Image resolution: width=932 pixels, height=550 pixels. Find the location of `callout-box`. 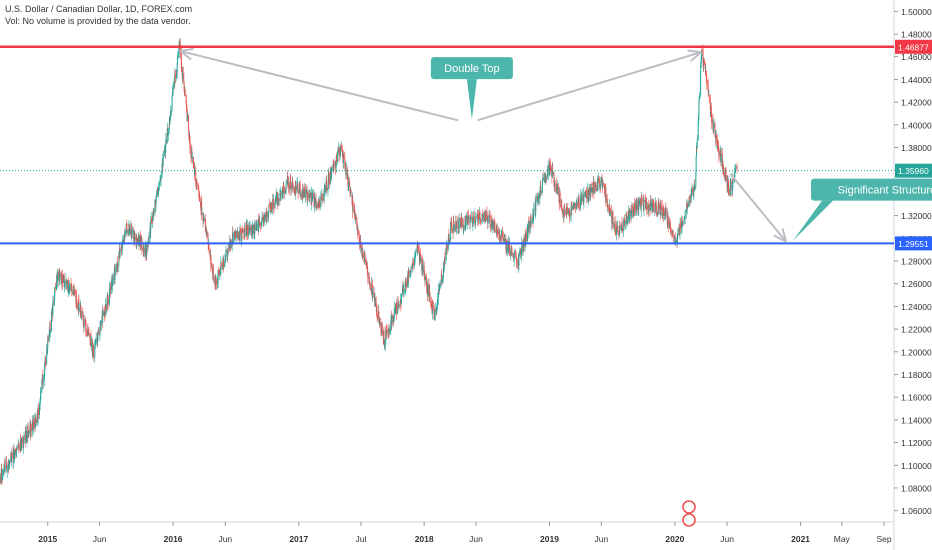

callout-box is located at coordinates (471, 68).